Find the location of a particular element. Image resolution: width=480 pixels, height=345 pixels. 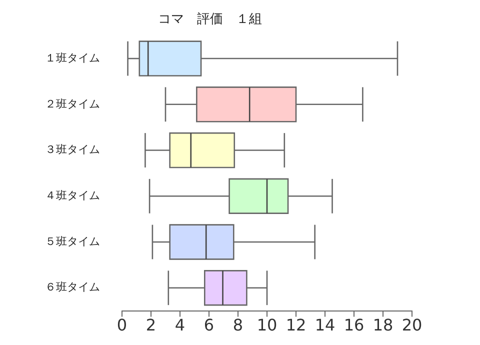

x-tick-label: 6 is located at coordinates (209, 325).